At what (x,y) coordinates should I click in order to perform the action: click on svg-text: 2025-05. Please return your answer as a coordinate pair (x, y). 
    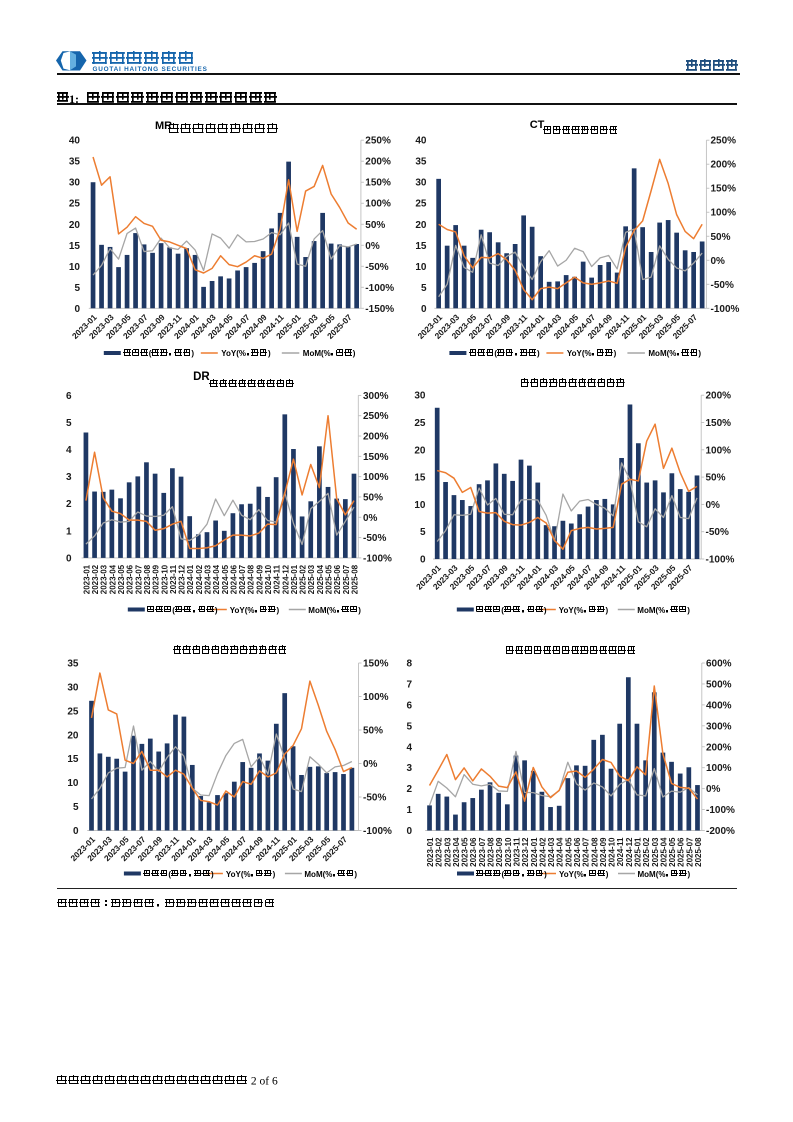
    Looking at the image, I should click on (329, 579).